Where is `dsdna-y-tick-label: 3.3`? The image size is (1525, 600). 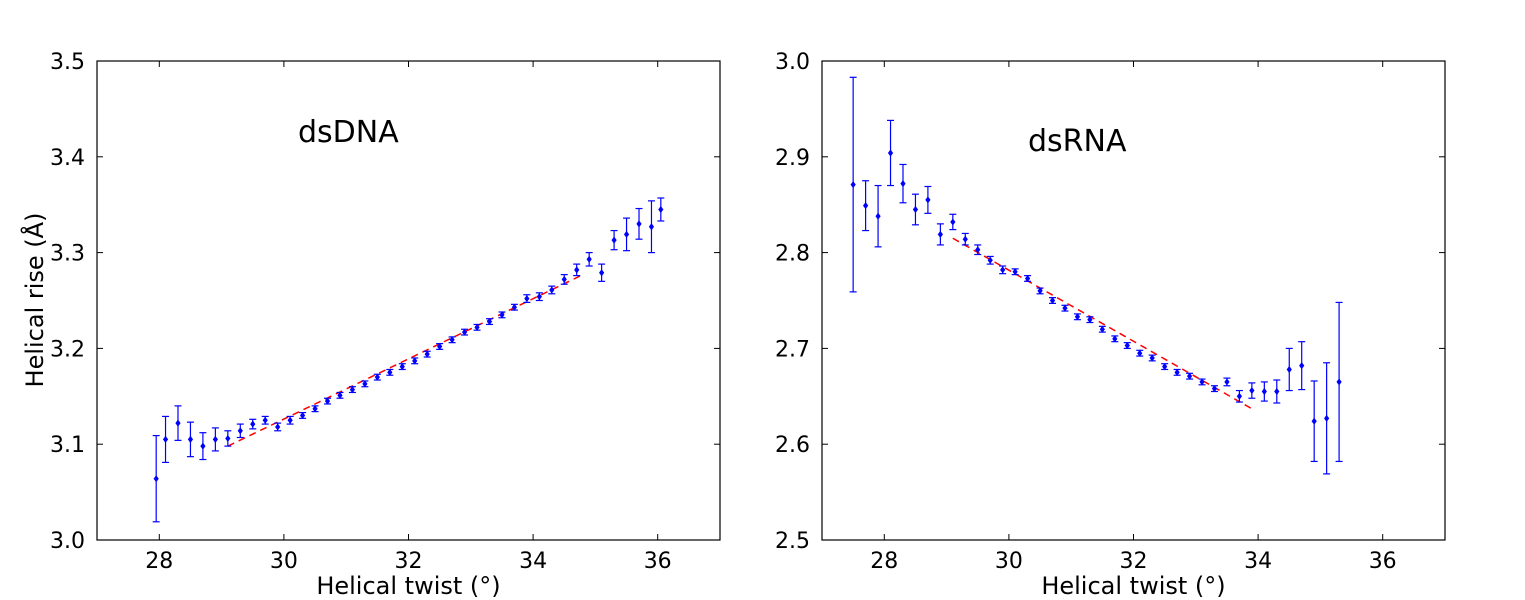 dsdna-y-tick-label: 3.3 is located at coordinates (67, 254).